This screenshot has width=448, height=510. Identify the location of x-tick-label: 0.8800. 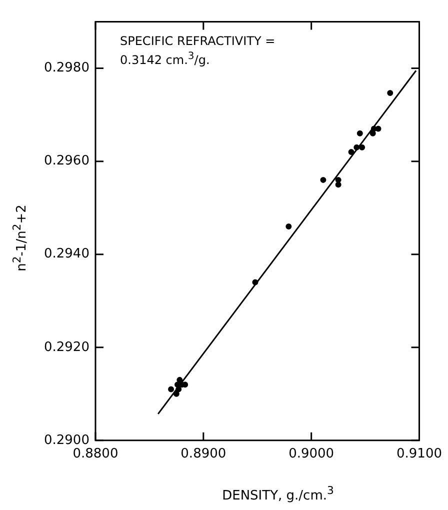
(95, 454).